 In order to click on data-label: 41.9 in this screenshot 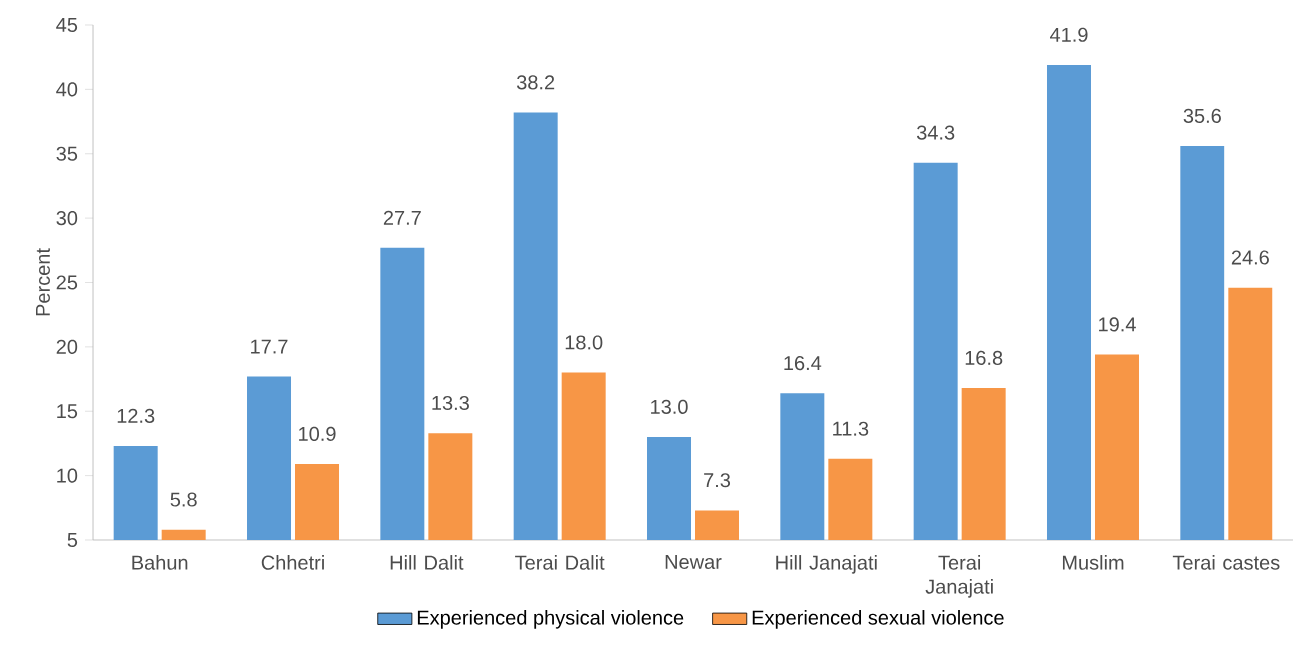, I will do `click(1069, 34)`.